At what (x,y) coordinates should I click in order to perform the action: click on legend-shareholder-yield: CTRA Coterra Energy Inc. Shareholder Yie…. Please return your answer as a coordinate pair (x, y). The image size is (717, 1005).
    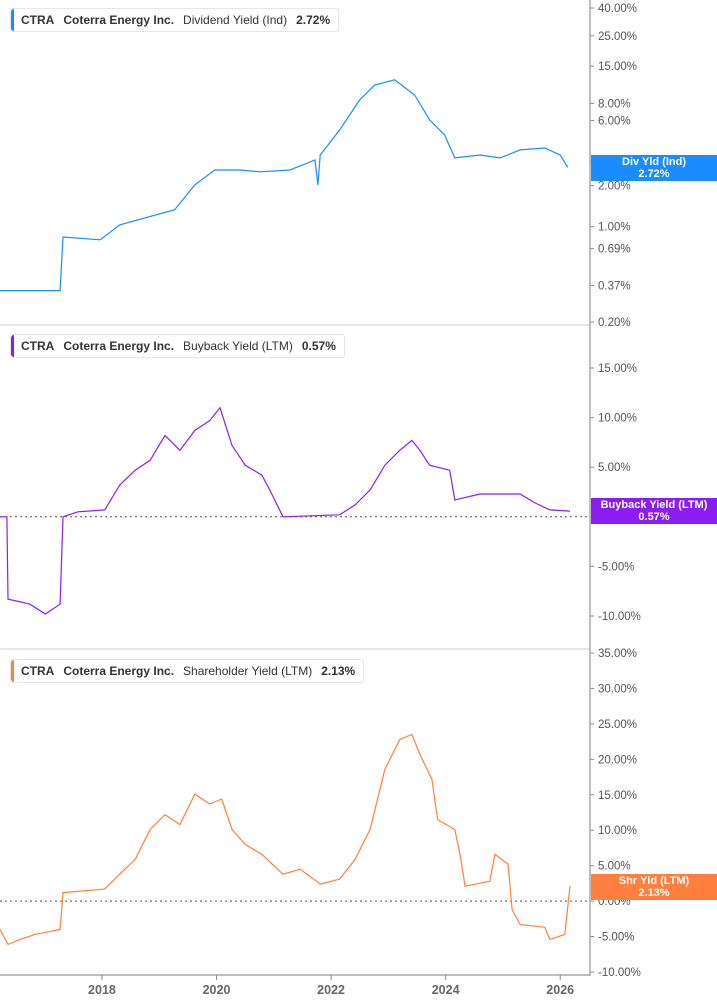
    Looking at the image, I should click on (187, 671).